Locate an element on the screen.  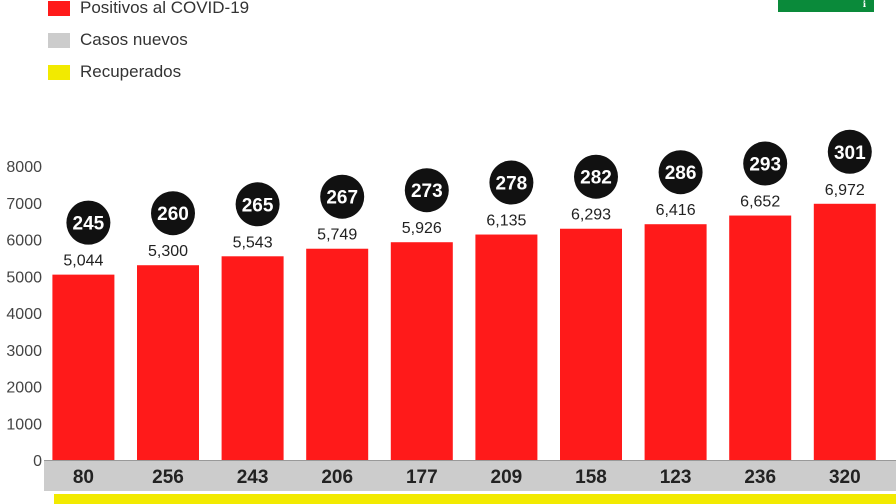
deaths-badge-label: 293 is located at coordinates (765, 165).